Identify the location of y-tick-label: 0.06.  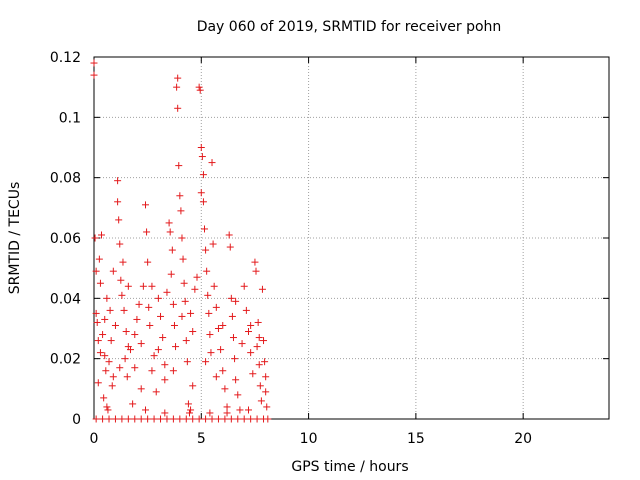
(65, 239).